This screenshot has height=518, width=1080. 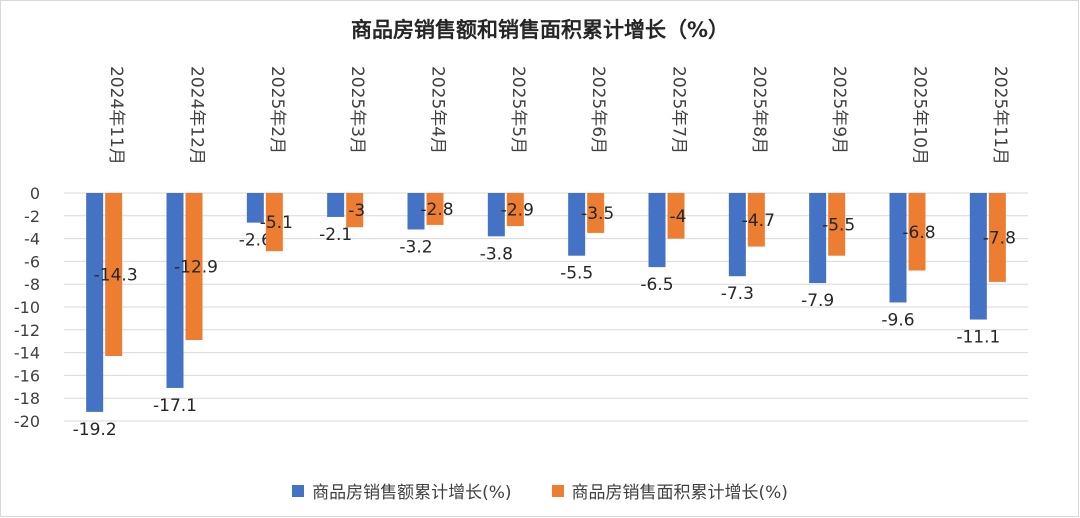 I want to click on x-category-label: 2025年2月, so click(x=277, y=110).